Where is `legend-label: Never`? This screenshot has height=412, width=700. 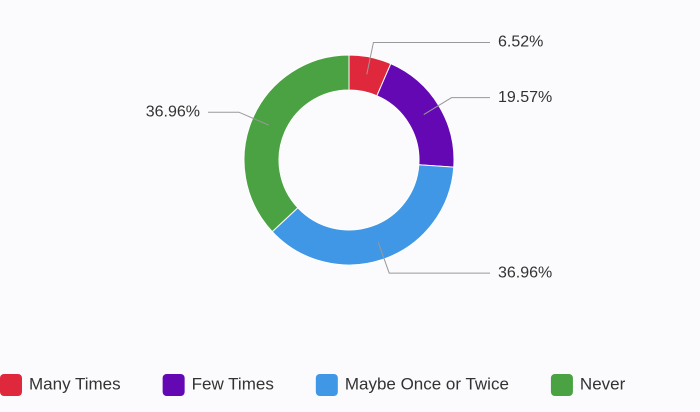
legend-label: Never is located at coordinates (603, 383).